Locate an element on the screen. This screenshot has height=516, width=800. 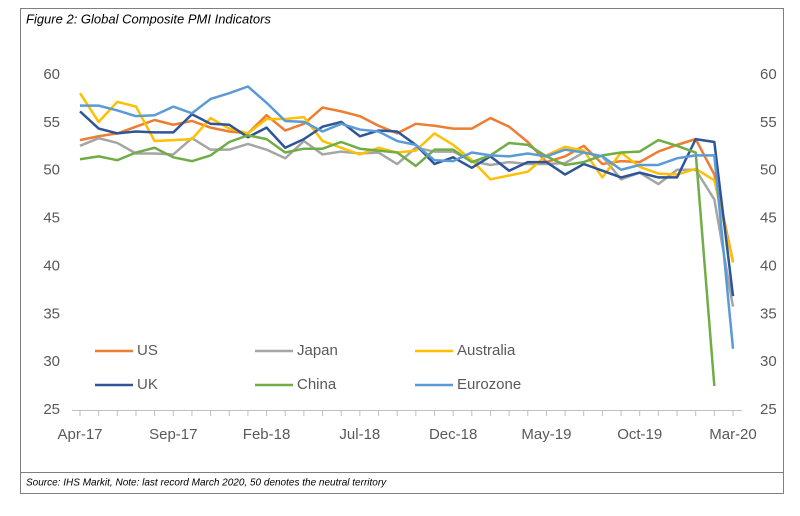
y-tick-label: 35 is located at coordinates (51, 313).